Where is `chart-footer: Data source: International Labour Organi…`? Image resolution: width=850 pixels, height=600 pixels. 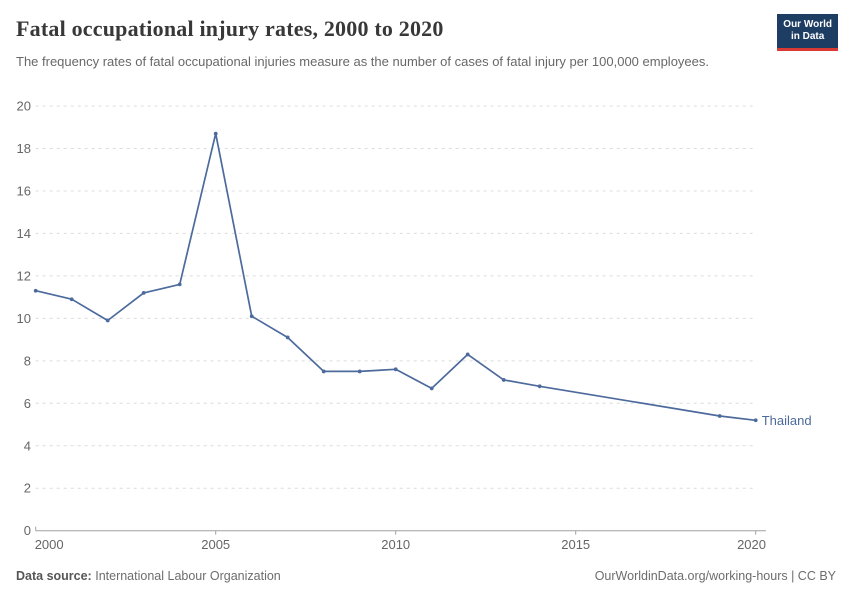 chart-footer: Data source: International Labour Organi… is located at coordinates (426, 576).